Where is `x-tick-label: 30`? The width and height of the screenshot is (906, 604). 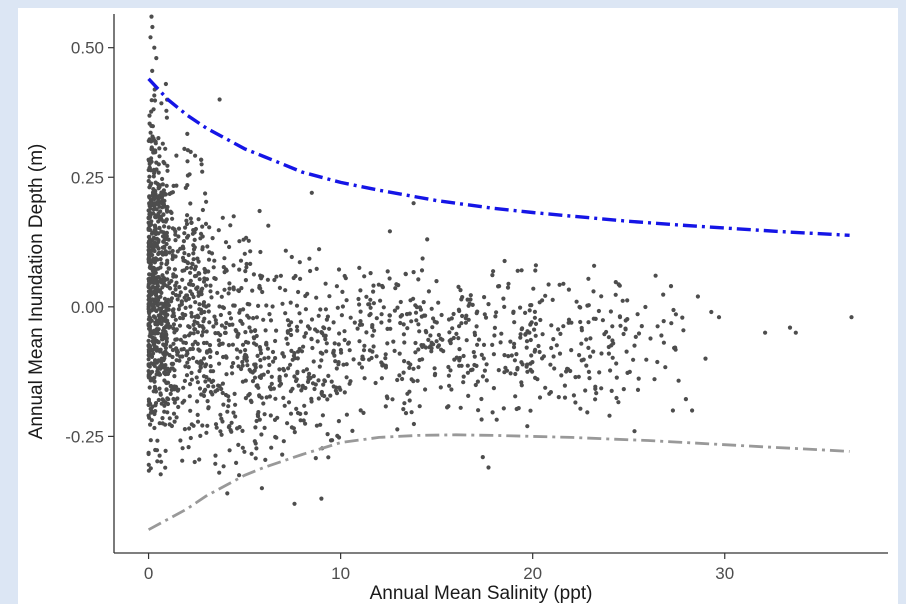 x-tick-label: 30 is located at coordinates (724, 573).